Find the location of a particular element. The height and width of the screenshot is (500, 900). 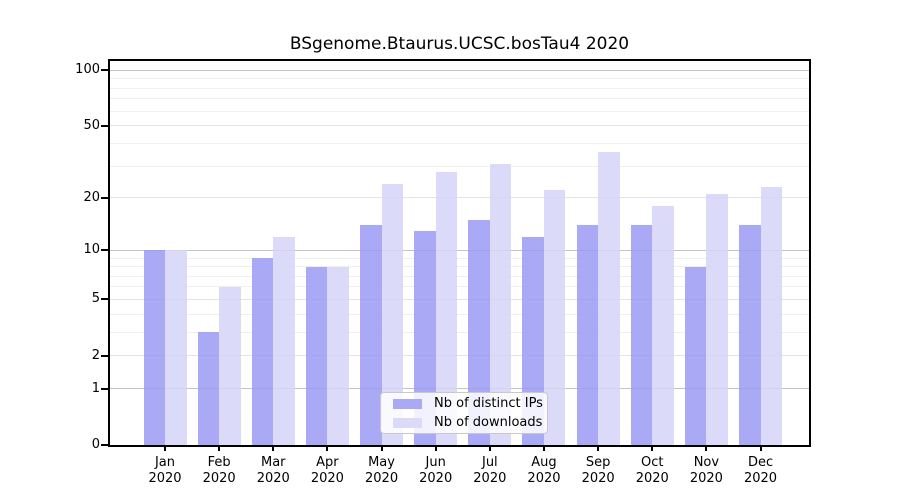

bar-nb-of-downloads-apr-2020 is located at coordinates (338, 355).